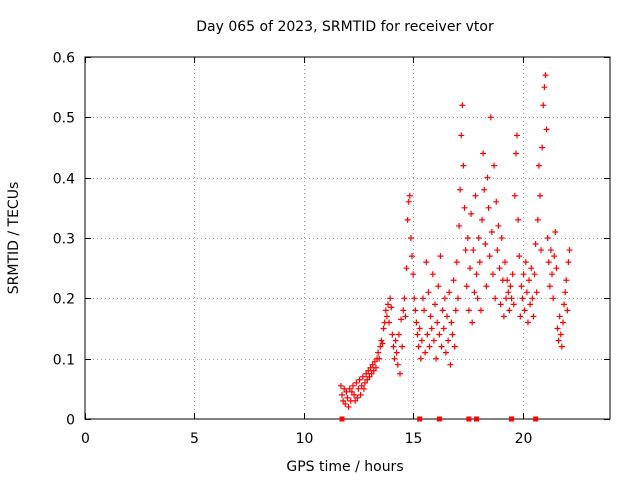 The image size is (640, 480). I want to click on x-tick-label: 15, so click(414, 439).